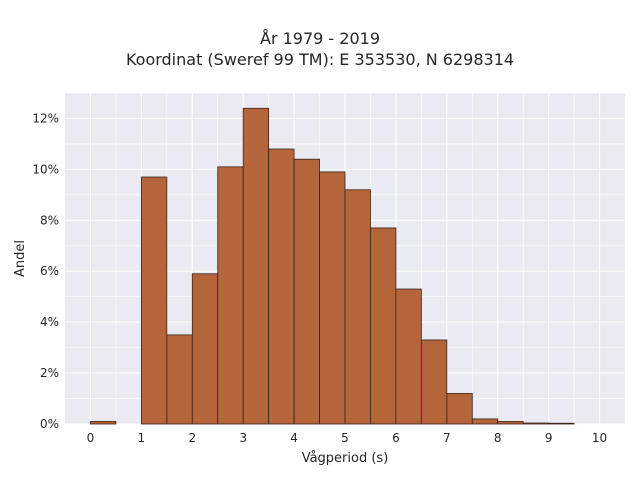 The width and height of the screenshot is (640, 480). What do you see at coordinates (549, 438) in the screenshot?
I see `x-tick-label: 9` at bounding box center [549, 438].